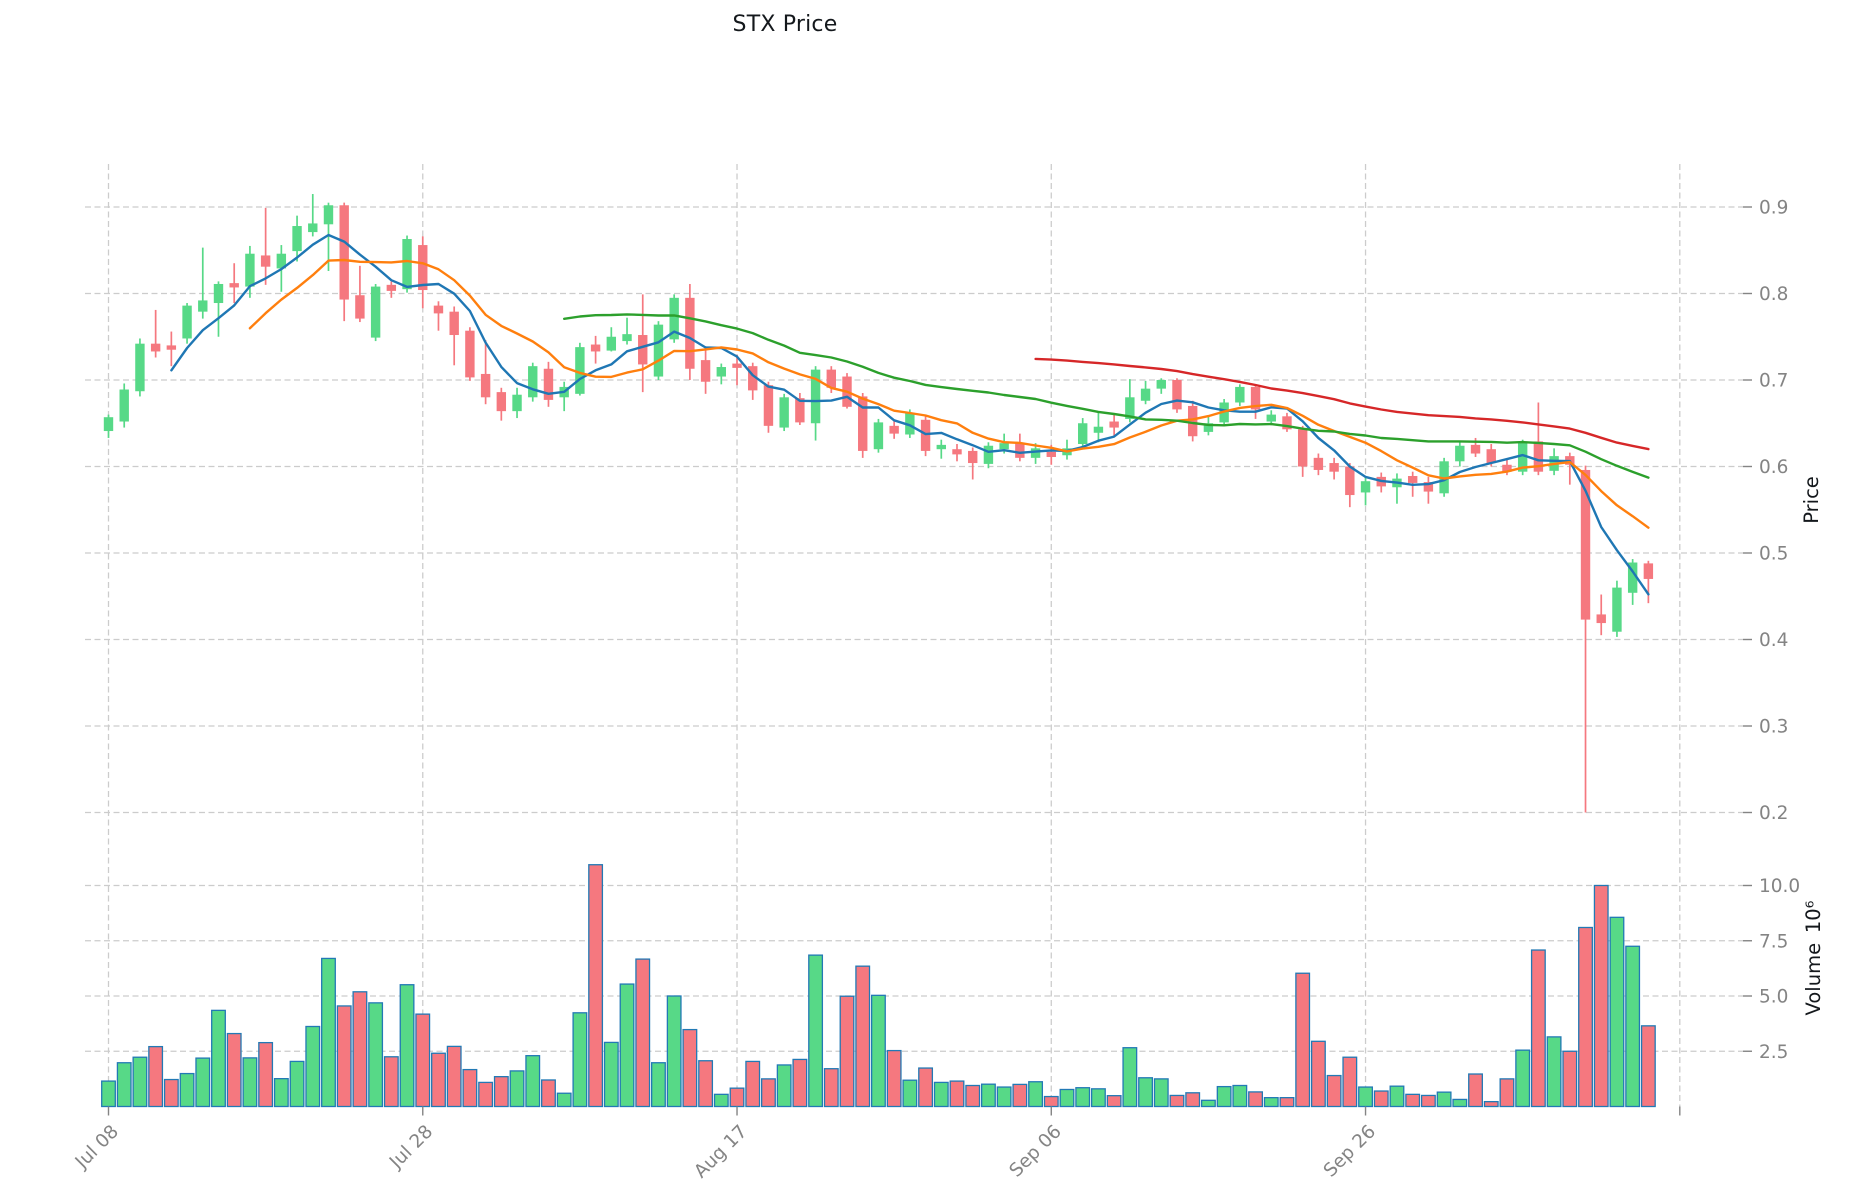 This screenshot has height=1202, width=1852. What do you see at coordinates (1779, 886) in the screenshot?
I see `svg-text: 10.0` at bounding box center [1779, 886].